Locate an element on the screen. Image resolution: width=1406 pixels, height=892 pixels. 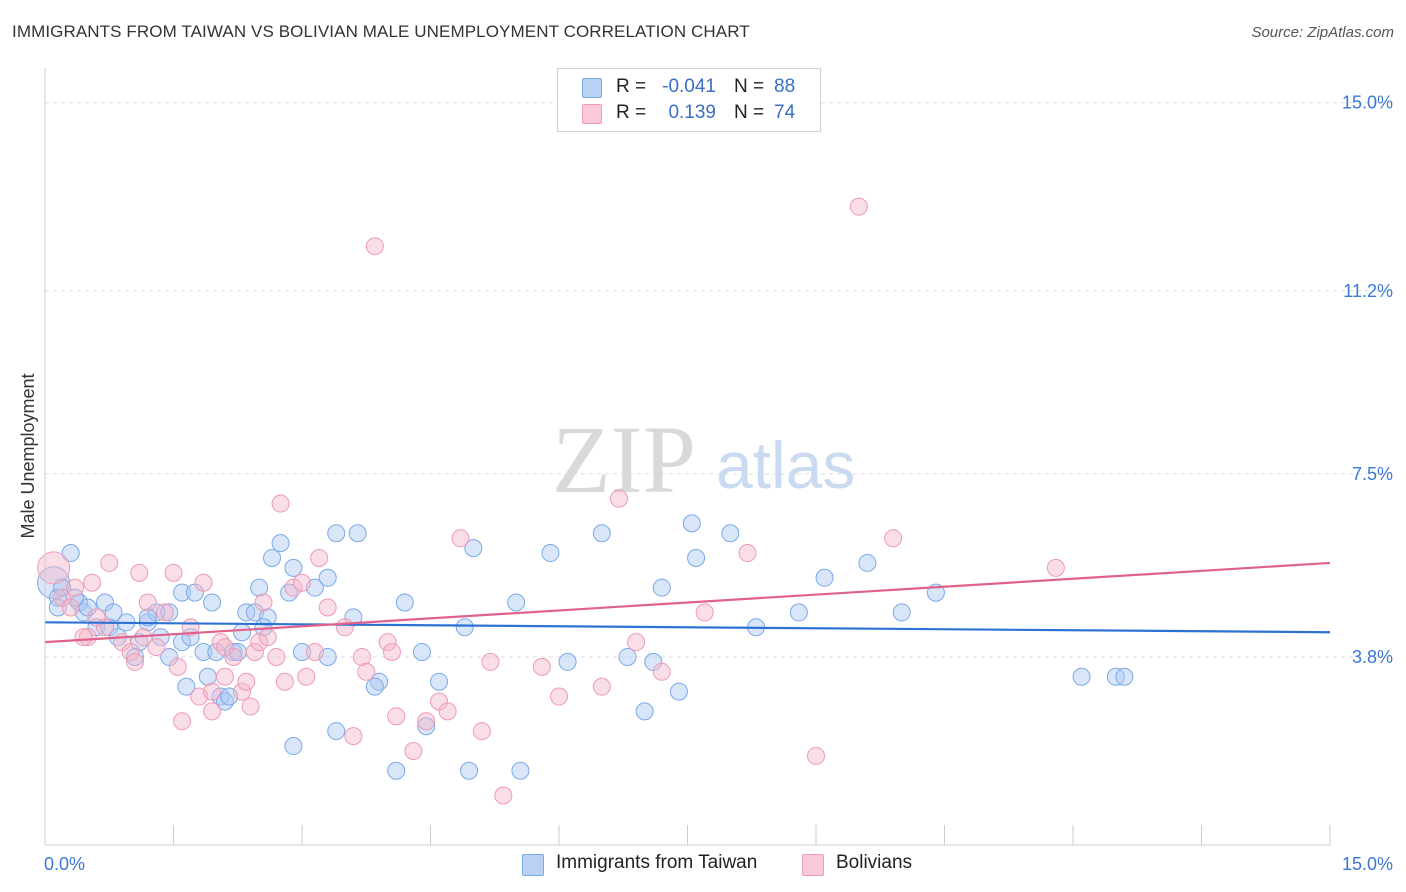
y-tick-label: 11.2% is located at coordinates (1368, 291).